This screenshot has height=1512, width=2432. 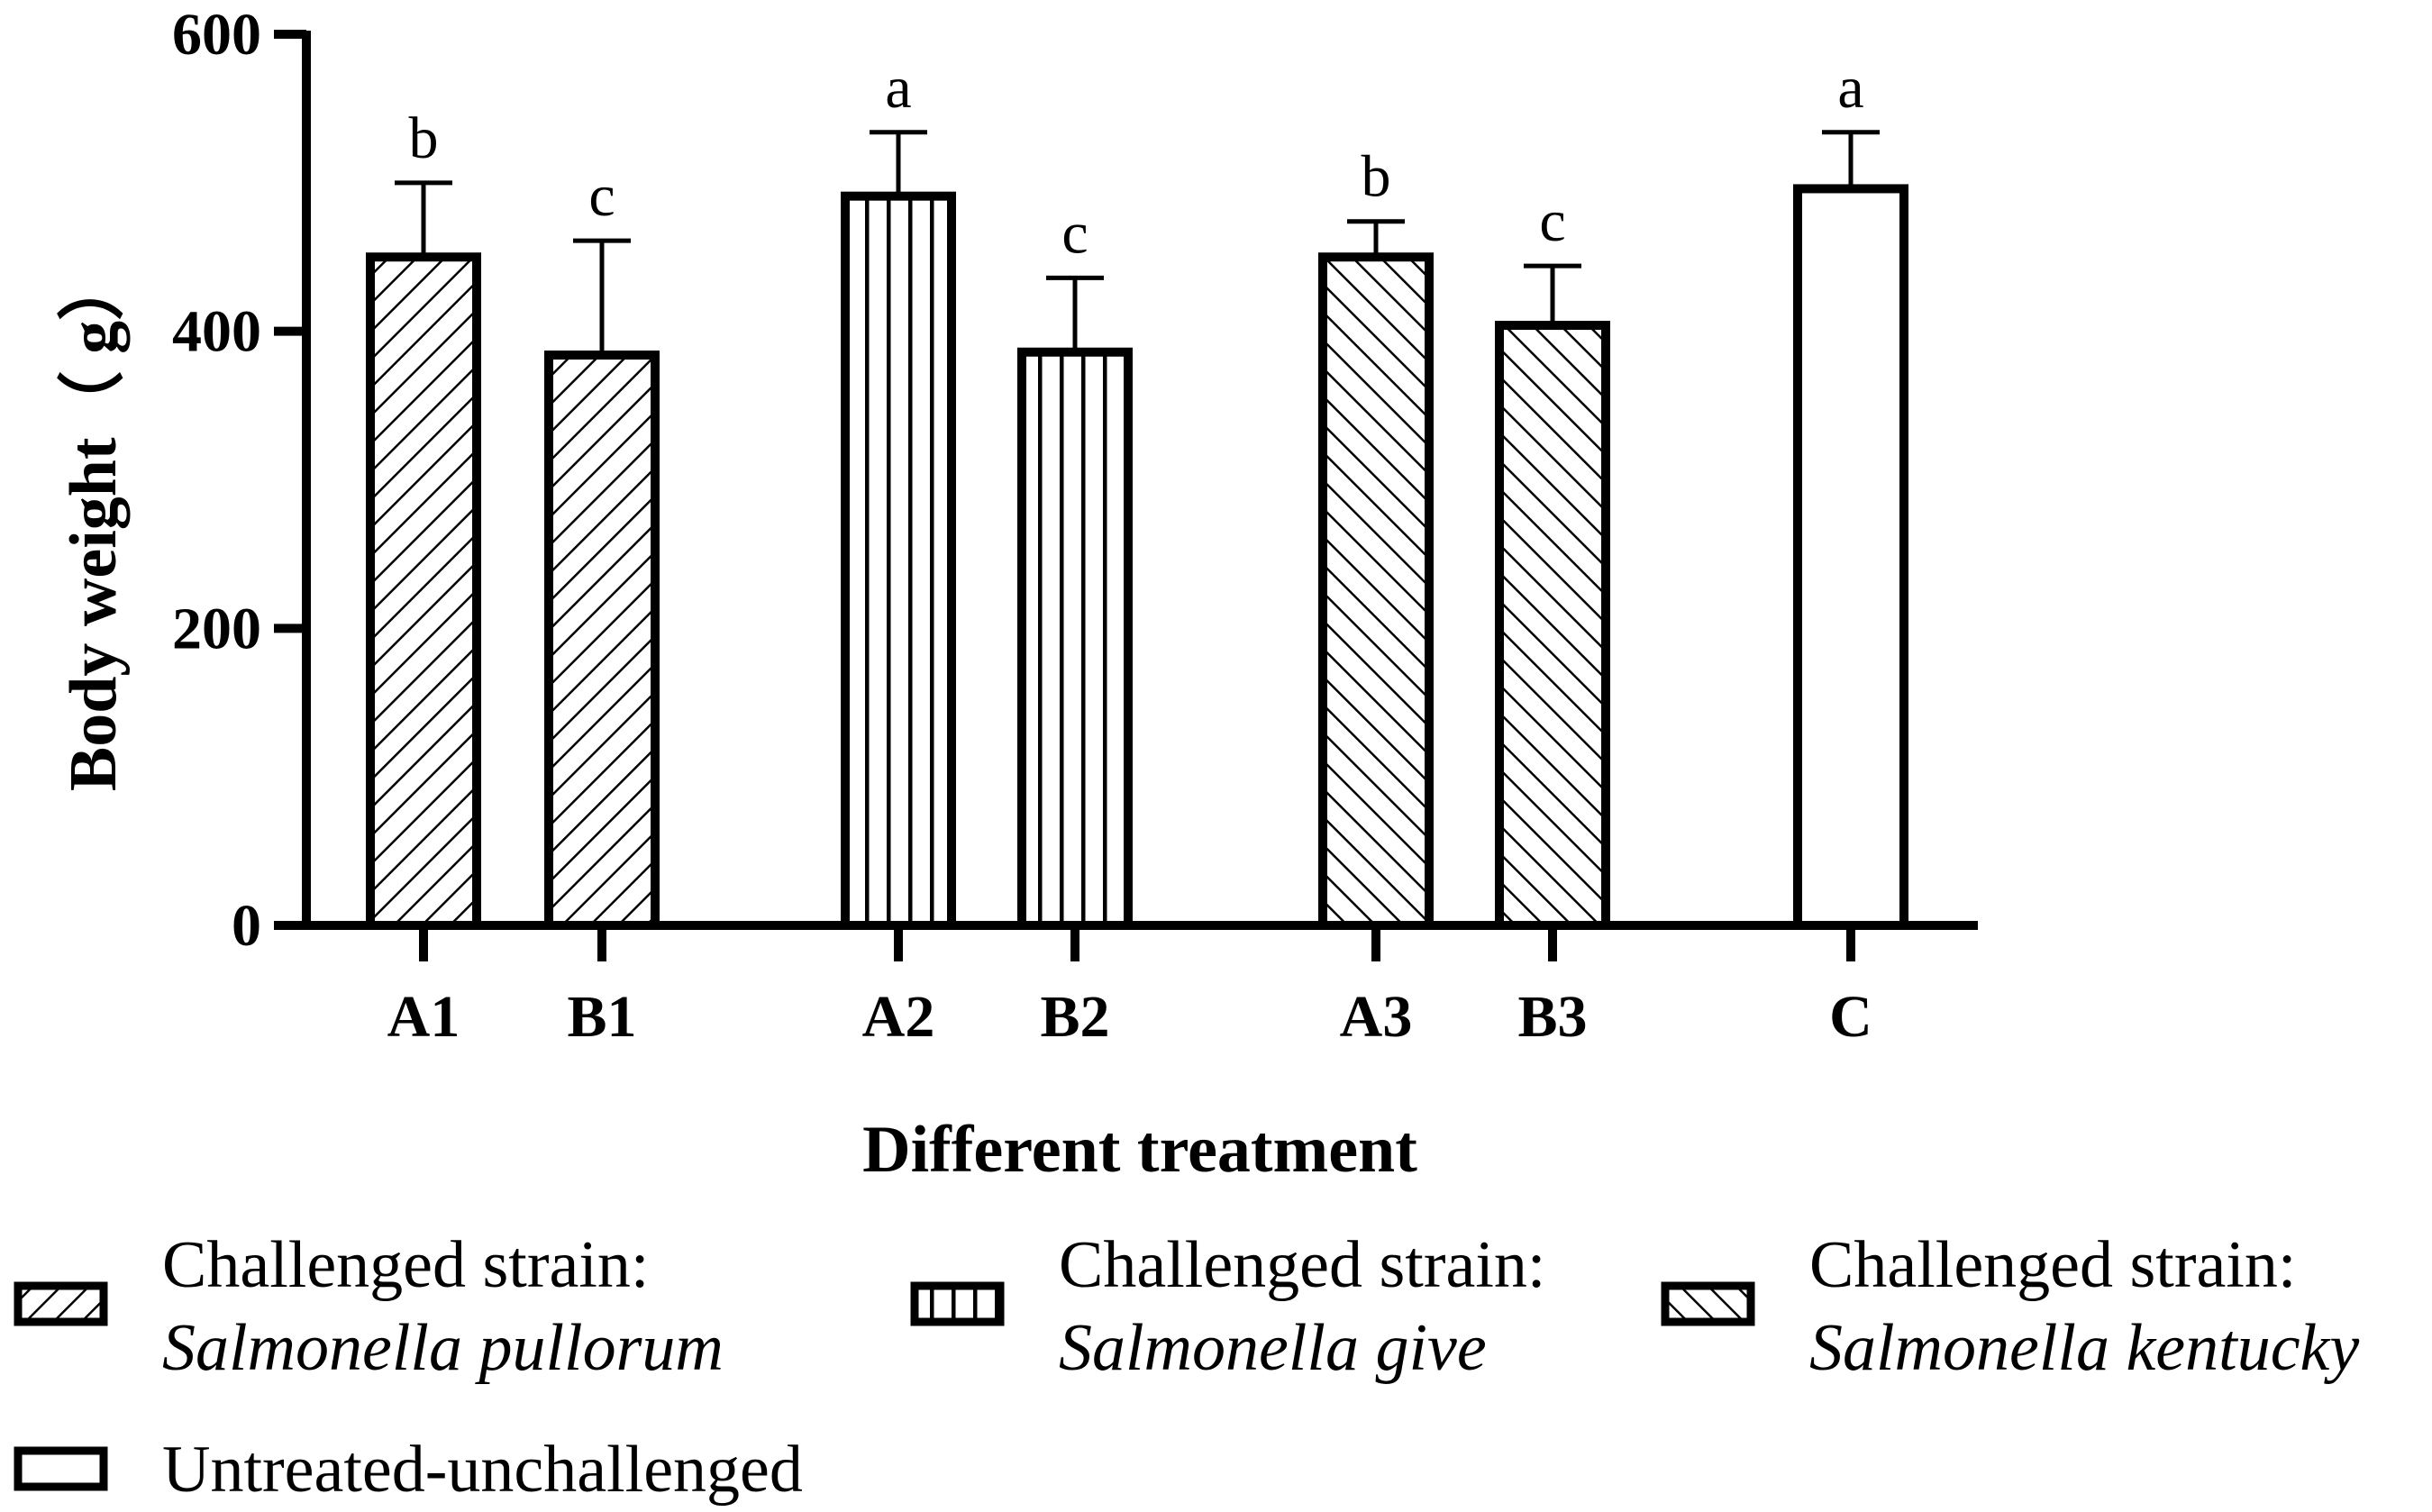 What do you see at coordinates (601, 1017) in the screenshot?
I see `x-tick-label: B1` at bounding box center [601, 1017].